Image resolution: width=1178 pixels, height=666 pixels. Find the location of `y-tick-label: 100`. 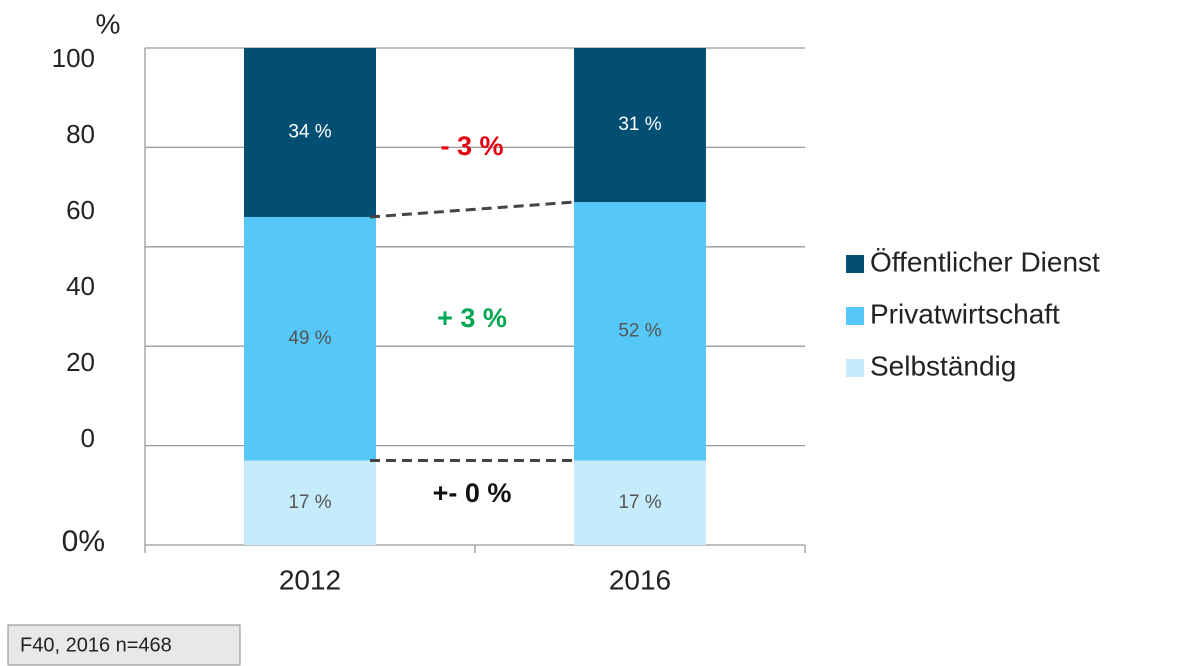

y-tick-label: 100 is located at coordinates (73, 58).